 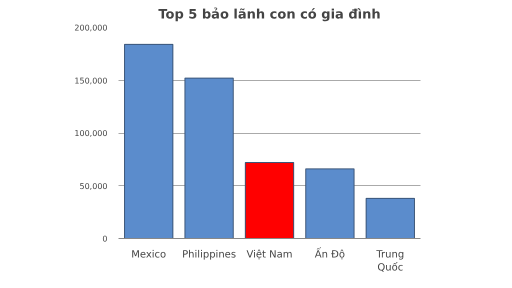 What do you see at coordinates (330, 253) in the screenshot?
I see `x-tick-label: Ấn Độ` at bounding box center [330, 253].